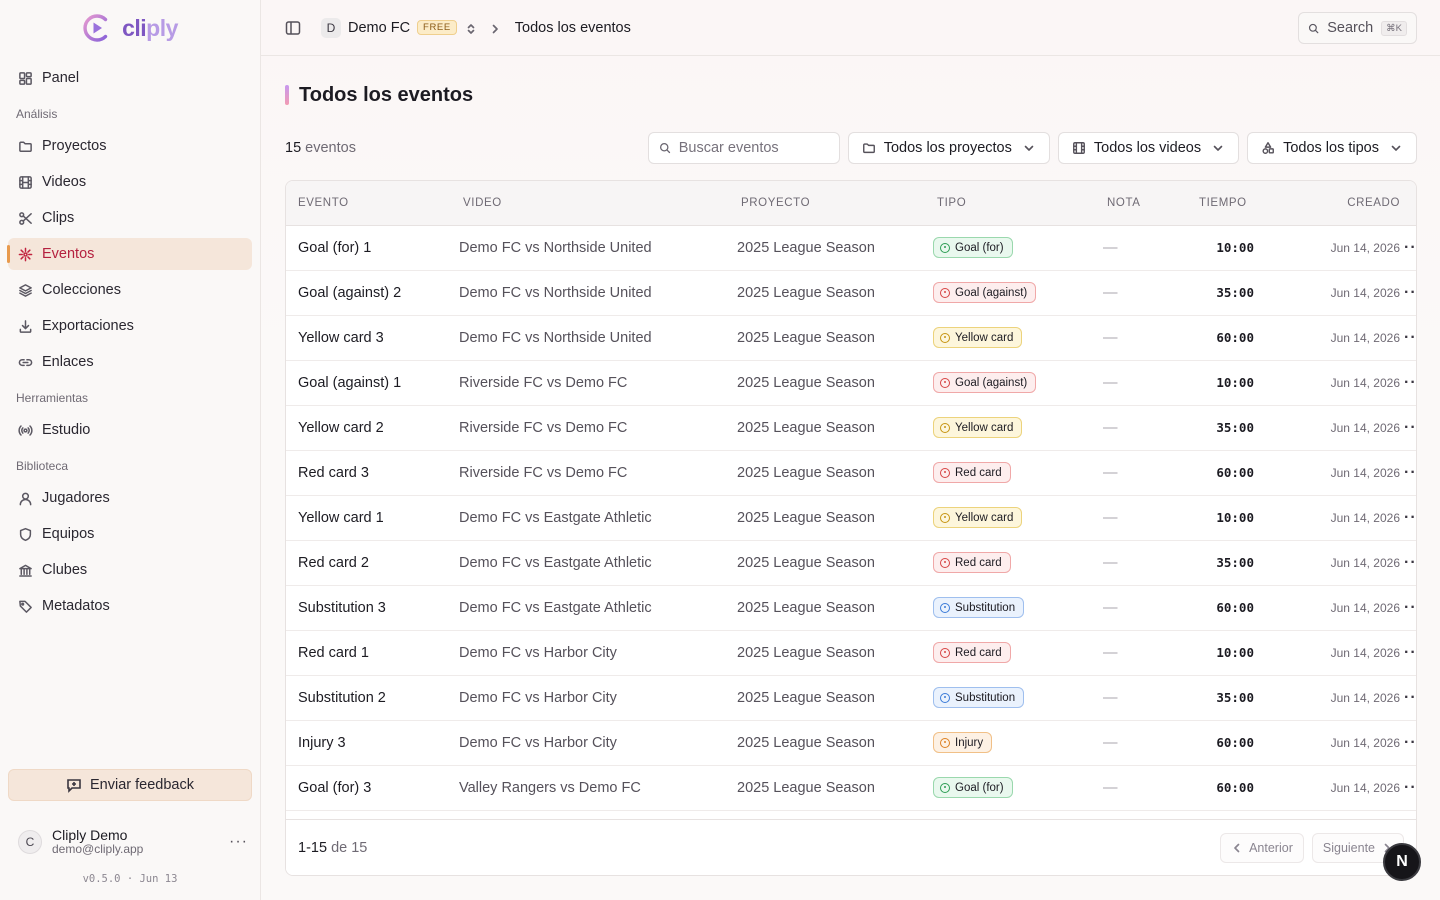  What do you see at coordinates (985, 382) in the screenshot?
I see `event-type-badge: Goal (against)` at bounding box center [985, 382].